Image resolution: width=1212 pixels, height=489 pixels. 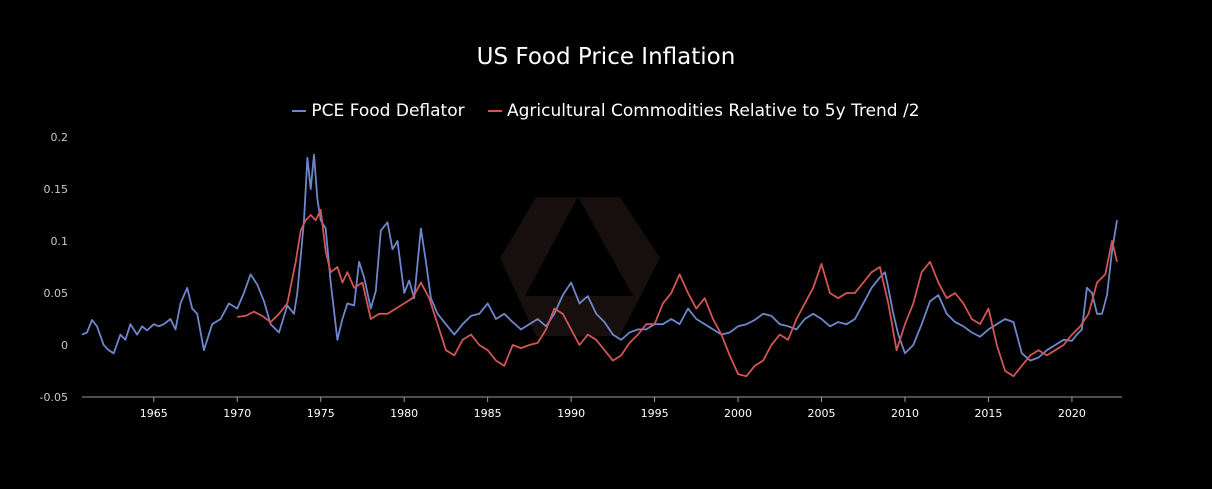 What do you see at coordinates (738, 413) in the screenshot?
I see `x-tick-label: 2000` at bounding box center [738, 413].